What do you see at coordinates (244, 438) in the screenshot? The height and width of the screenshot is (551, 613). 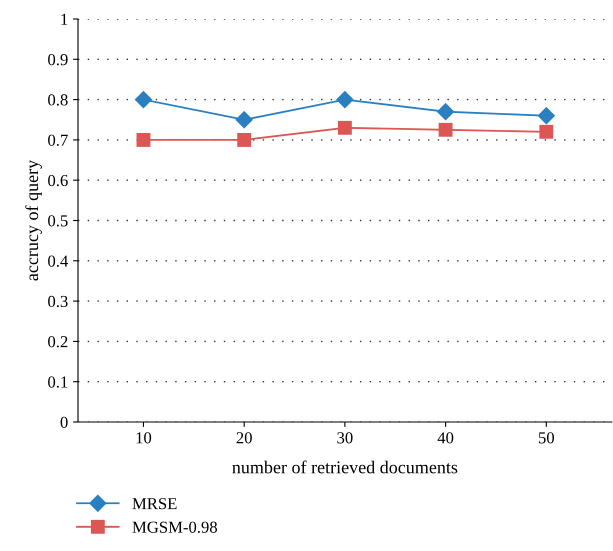 I see `x-tick-label: 20` at bounding box center [244, 438].